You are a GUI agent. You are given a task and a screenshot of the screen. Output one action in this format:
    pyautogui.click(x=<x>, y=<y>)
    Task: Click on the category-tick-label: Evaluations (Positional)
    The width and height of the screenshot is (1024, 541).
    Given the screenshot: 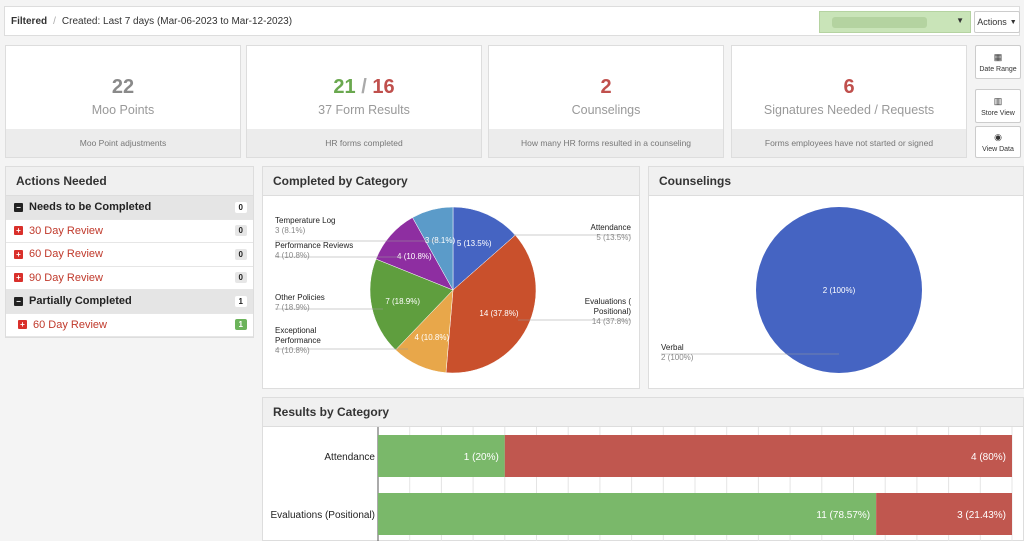 What is the action you would take?
    pyautogui.click(x=323, y=515)
    